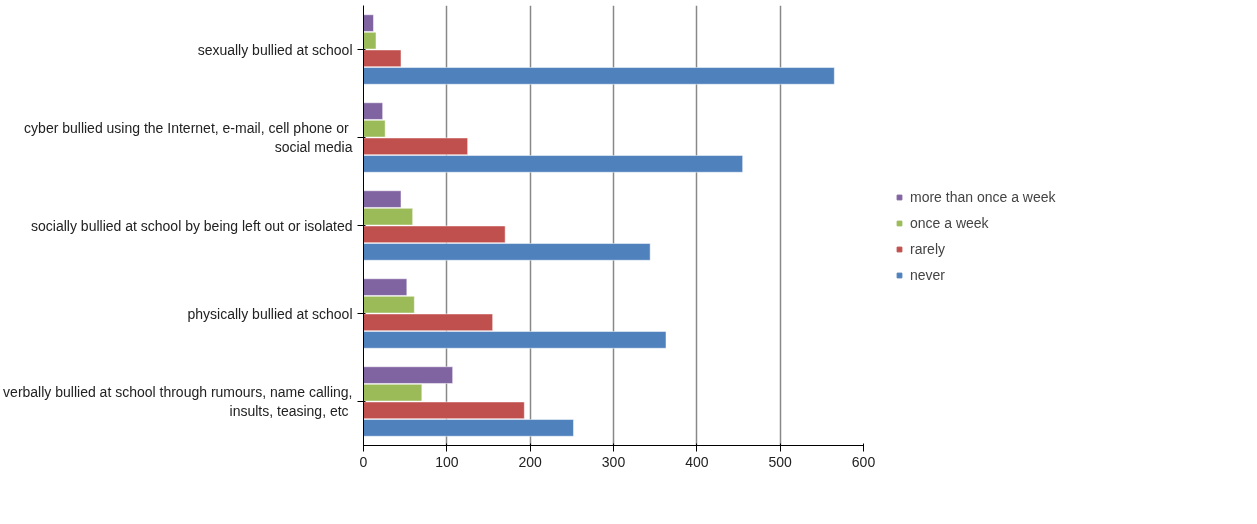 This screenshot has width=1257, height=524. I want to click on y-tick-label: verbally bullied at school through rumours, name calling, insults, teasing, etc, so click(178, 401).